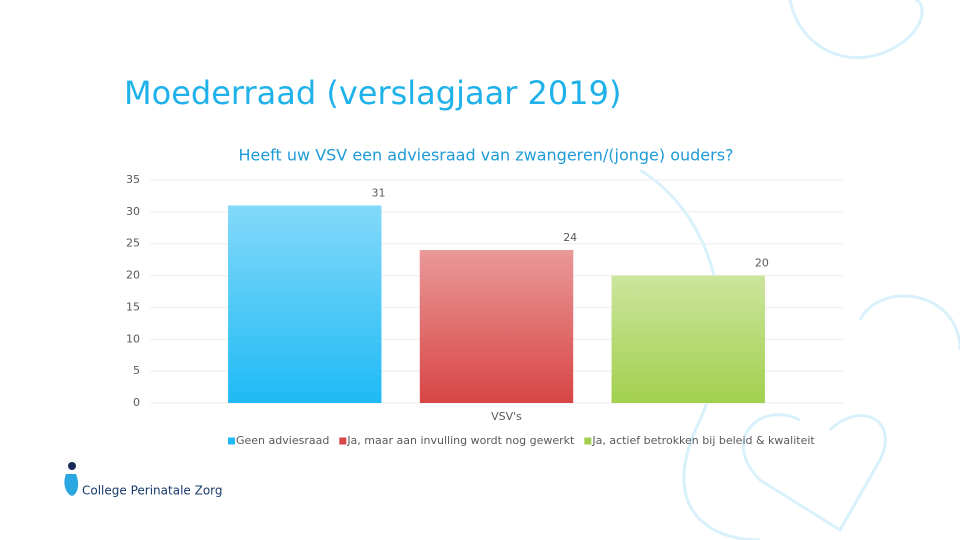 The width and height of the screenshot is (960, 540). Describe the element at coordinates (282, 440) in the screenshot. I see `legend-label: Geen adviesraad` at that location.